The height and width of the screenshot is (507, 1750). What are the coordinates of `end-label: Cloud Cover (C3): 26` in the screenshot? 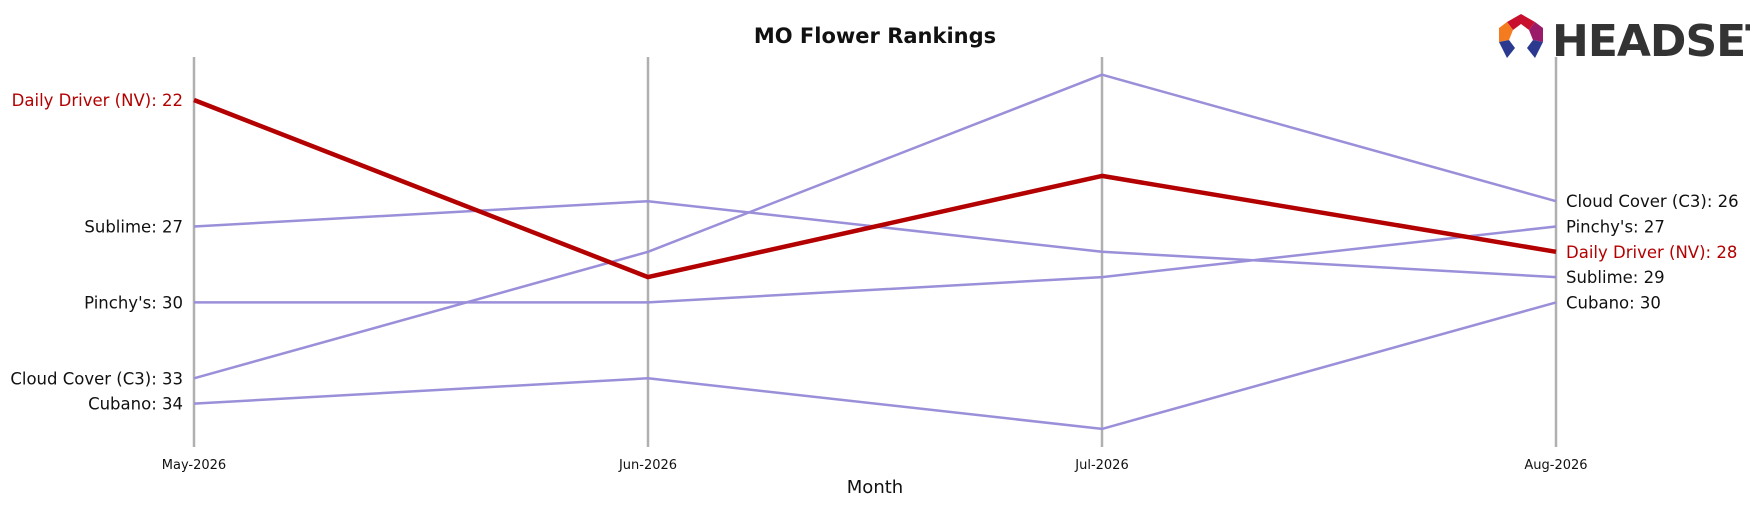 It's located at (1652, 201).